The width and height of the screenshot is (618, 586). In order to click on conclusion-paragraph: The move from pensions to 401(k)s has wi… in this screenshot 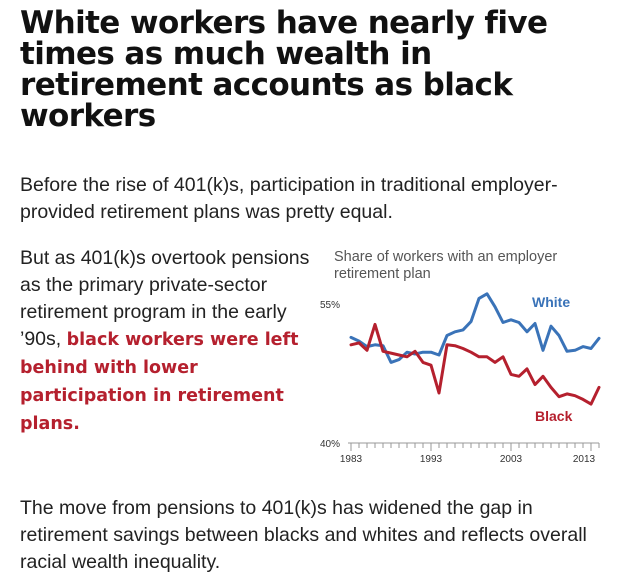, I will do `click(303, 535)`.